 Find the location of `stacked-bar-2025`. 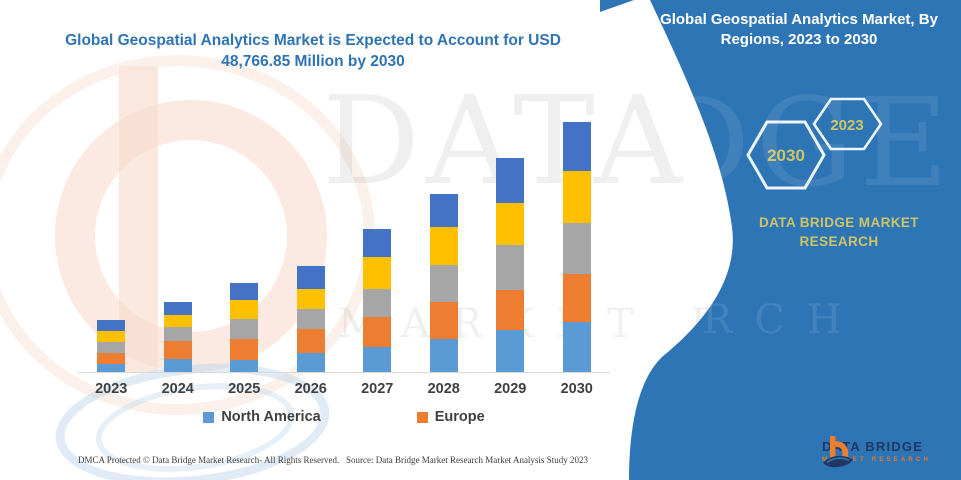

stacked-bar-2025 is located at coordinates (244, 327).